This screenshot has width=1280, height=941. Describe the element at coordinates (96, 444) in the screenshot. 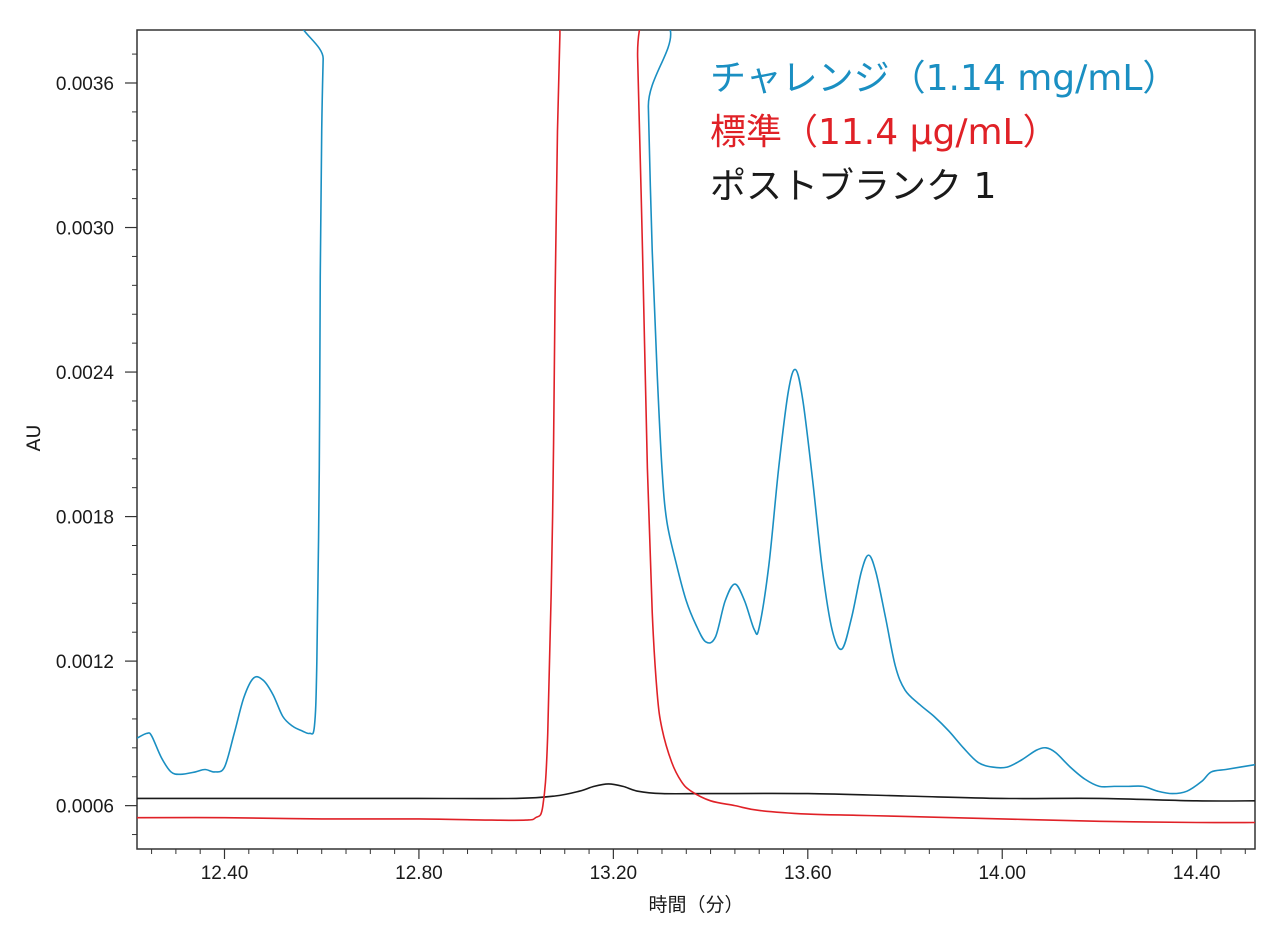

I see `y-axis: 0.0006 0.0012 0.0018 0.0024 0.0030 0.0036` at that location.